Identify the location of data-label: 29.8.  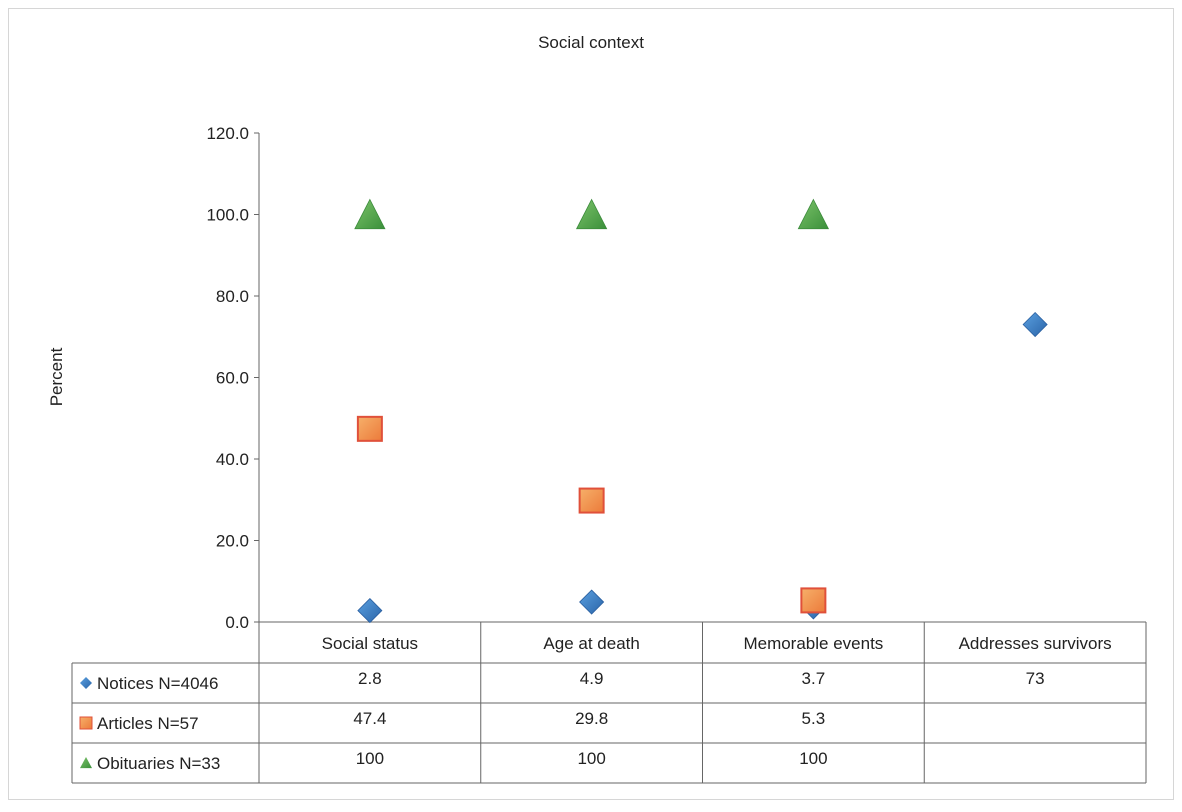
(591, 718).